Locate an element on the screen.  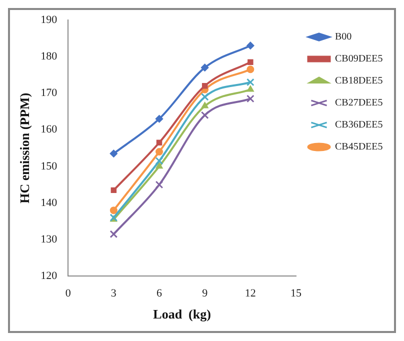
legend-label: CB45DEE5 is located at coordinates (359, 147).